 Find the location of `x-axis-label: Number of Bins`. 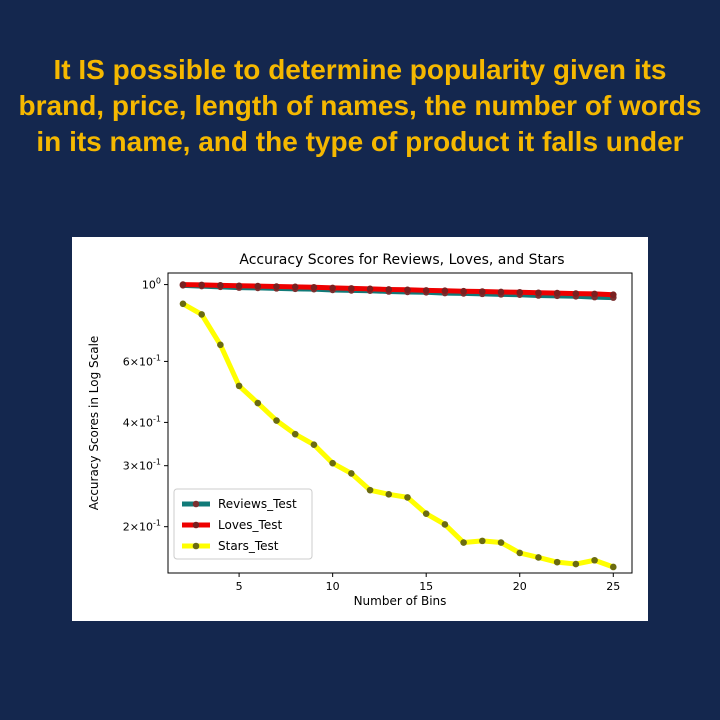

x-axis-label: Number of Bins is located at coordinates (400, 601).